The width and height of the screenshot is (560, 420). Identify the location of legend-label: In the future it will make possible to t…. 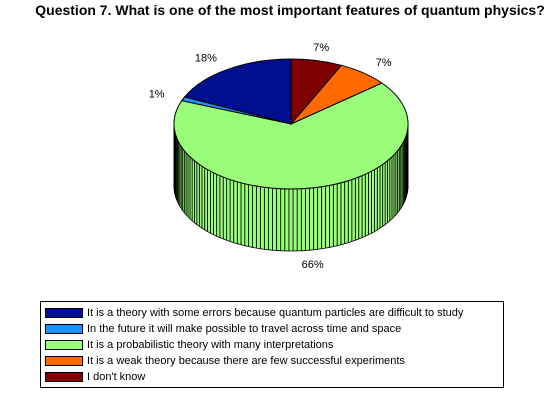
(244, 329).